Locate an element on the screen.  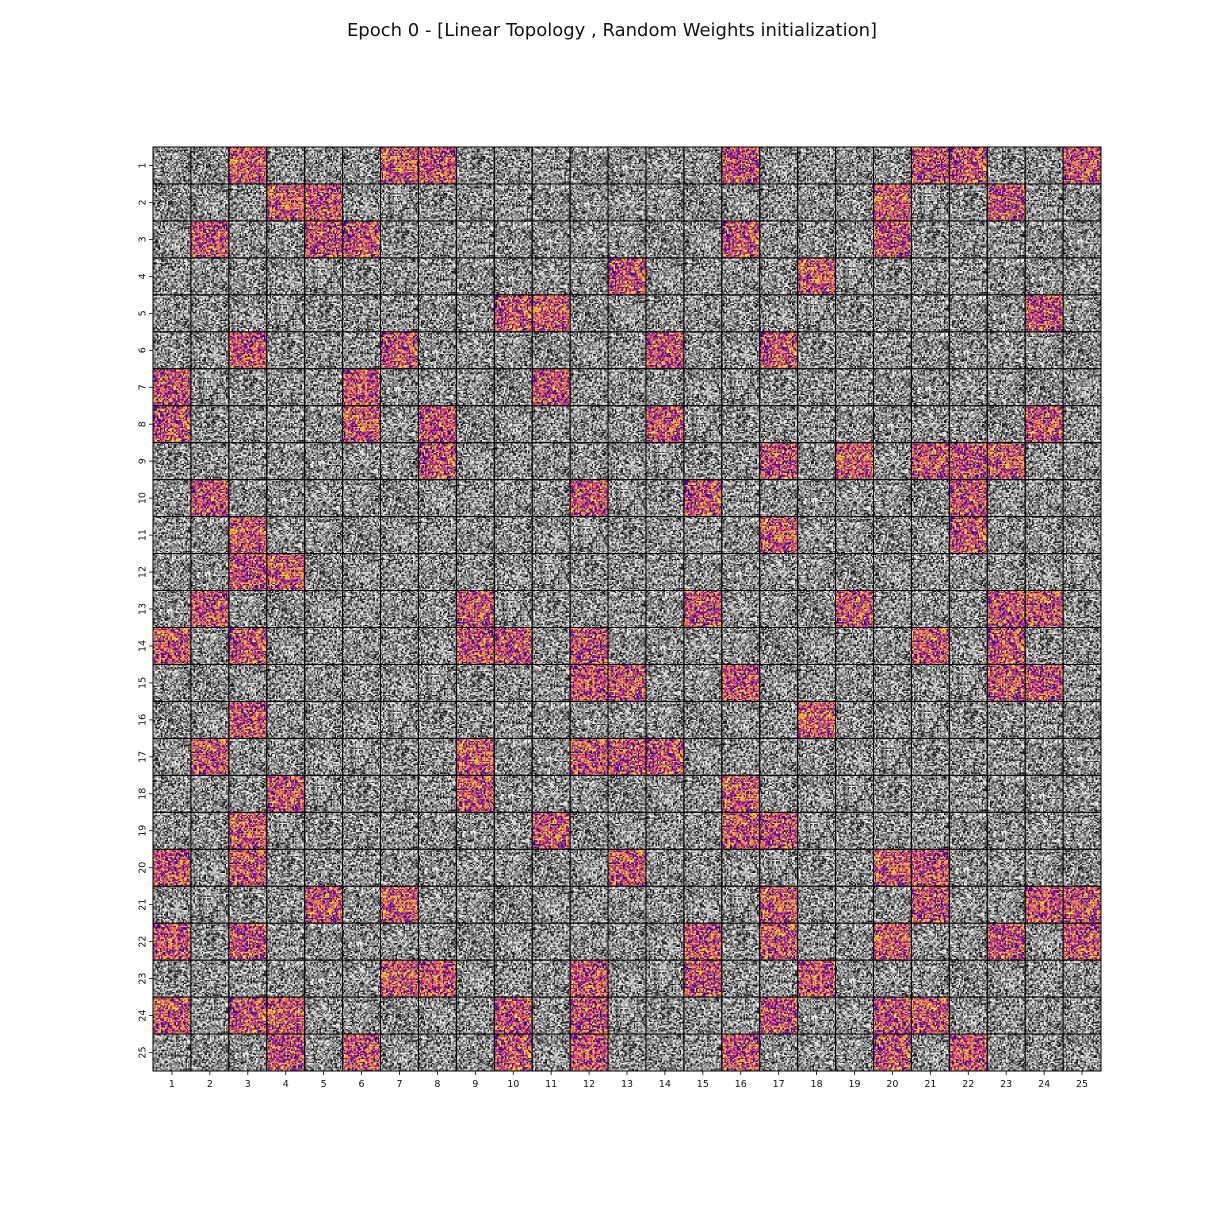
x-tick-label: 21 is located at coordinates (930, 1084).